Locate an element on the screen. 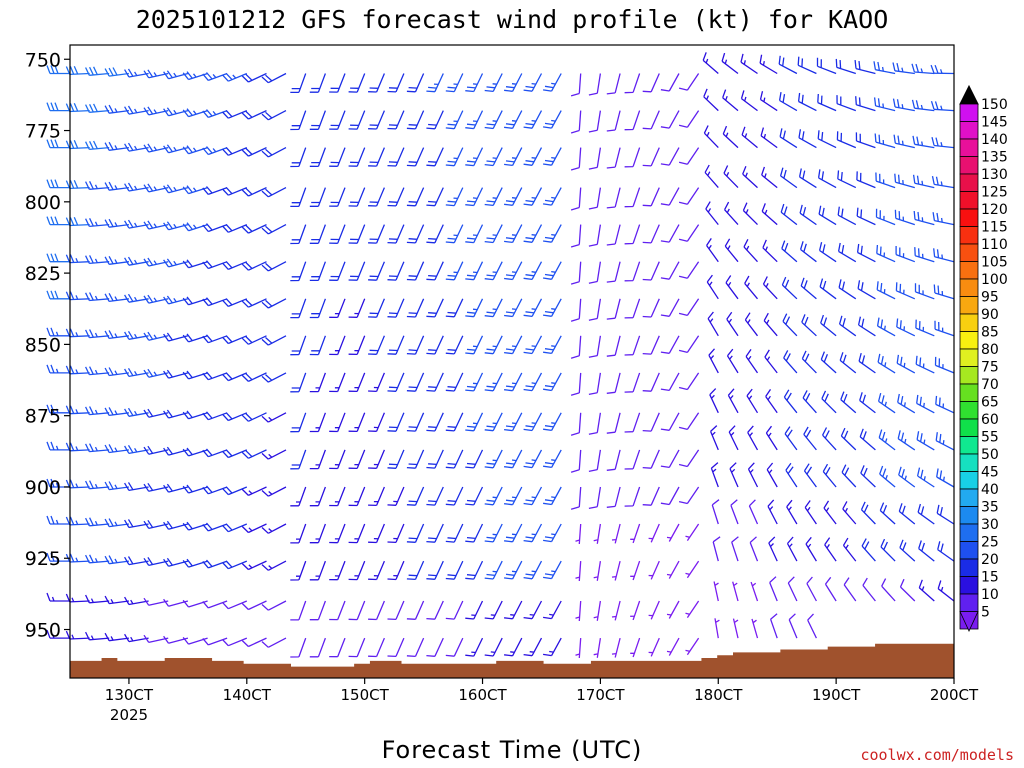 This screenshot has width=1024, height=768. colorbar-label: 75 is located at coordinates (990, 368).